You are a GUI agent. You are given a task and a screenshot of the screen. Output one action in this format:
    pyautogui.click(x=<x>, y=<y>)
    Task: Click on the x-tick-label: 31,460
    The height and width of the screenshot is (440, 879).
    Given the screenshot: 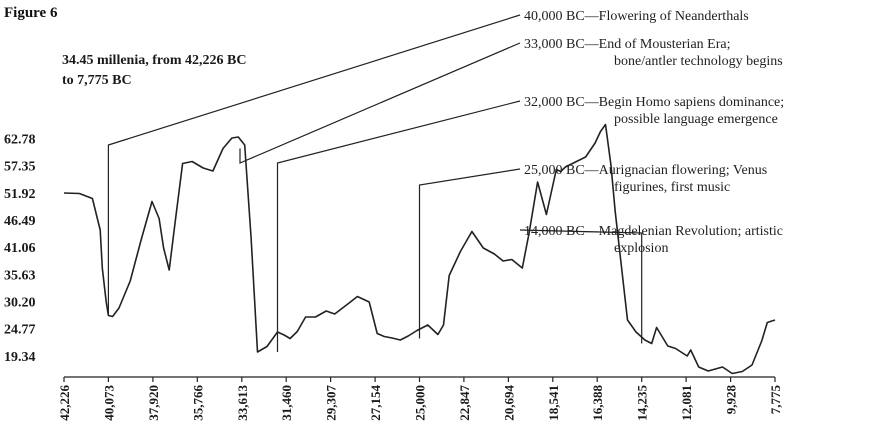 What is the action you would take?
    pyautogui.click(x=286, y=403)
    